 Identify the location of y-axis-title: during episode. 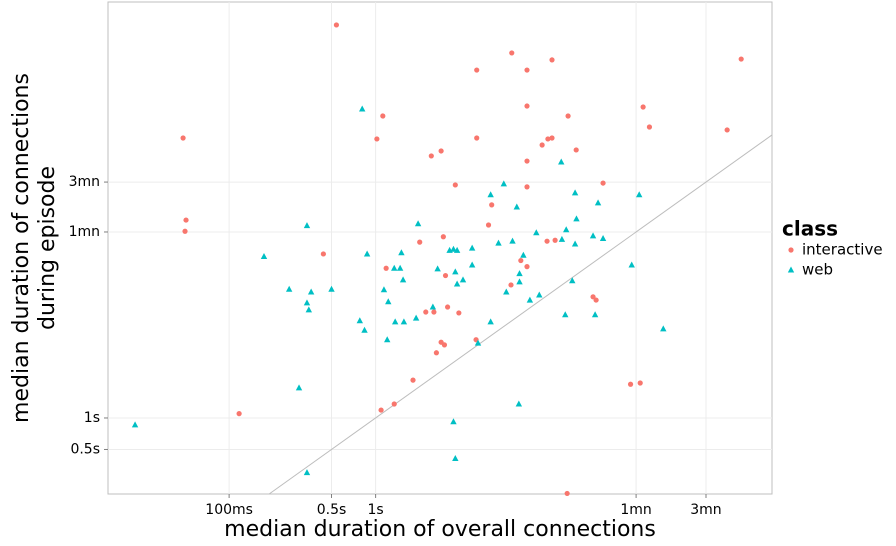
(47, 248).